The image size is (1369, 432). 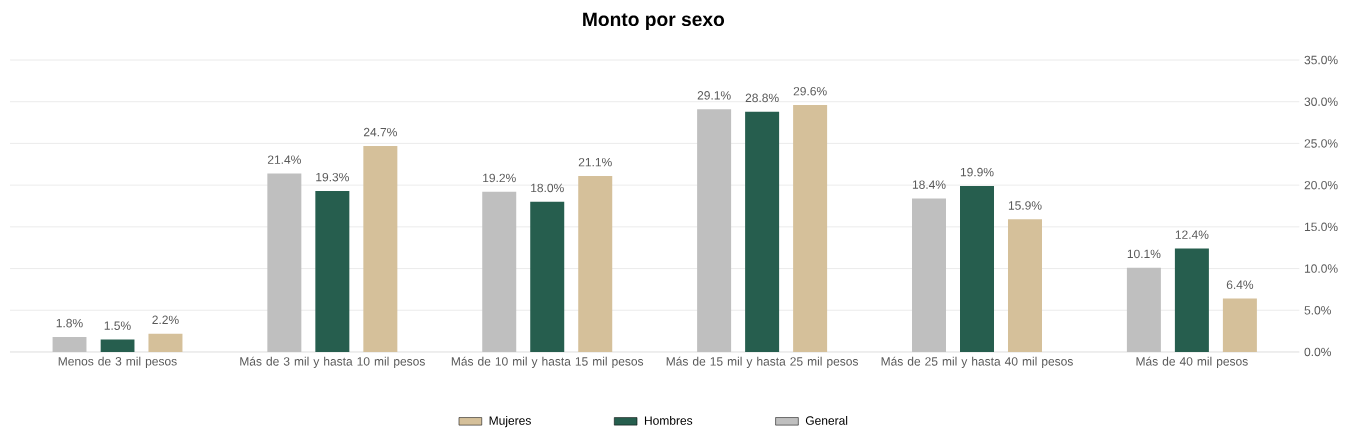 I want to click on data-label: 2.2%, so click(x=165, y=320).